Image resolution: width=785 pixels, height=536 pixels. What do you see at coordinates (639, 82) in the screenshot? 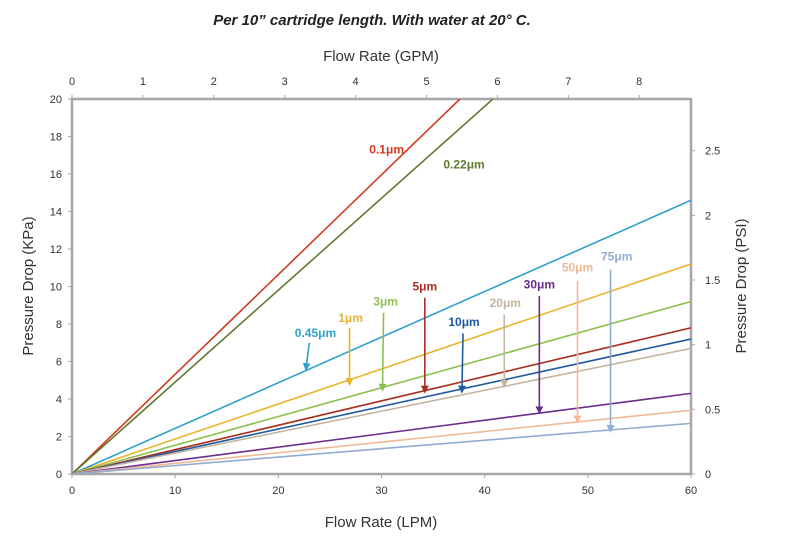
I see `x2-tick-label: 8` at bounding box center [639, 82].